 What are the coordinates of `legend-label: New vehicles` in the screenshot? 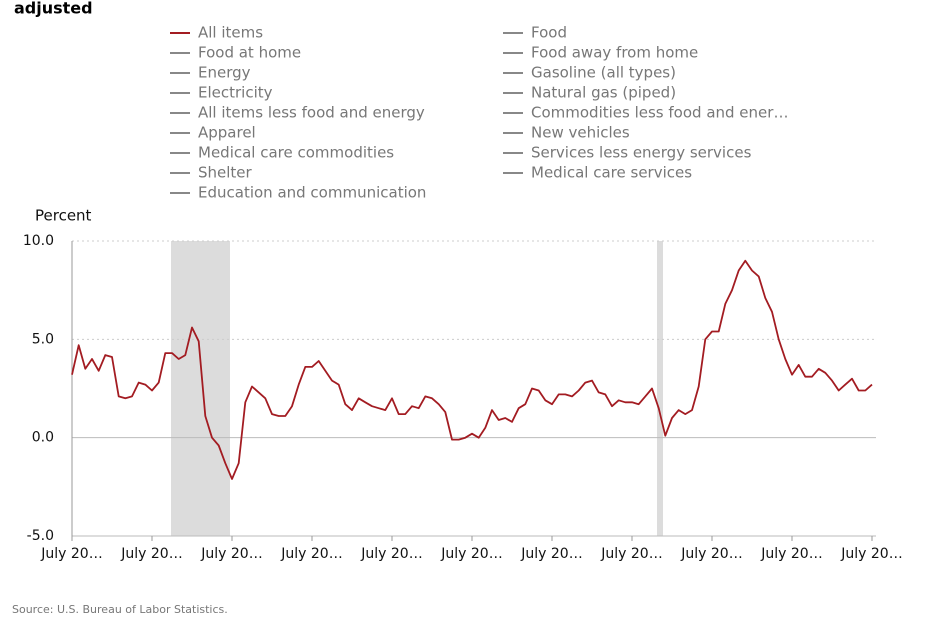 It's located at (580, 133).